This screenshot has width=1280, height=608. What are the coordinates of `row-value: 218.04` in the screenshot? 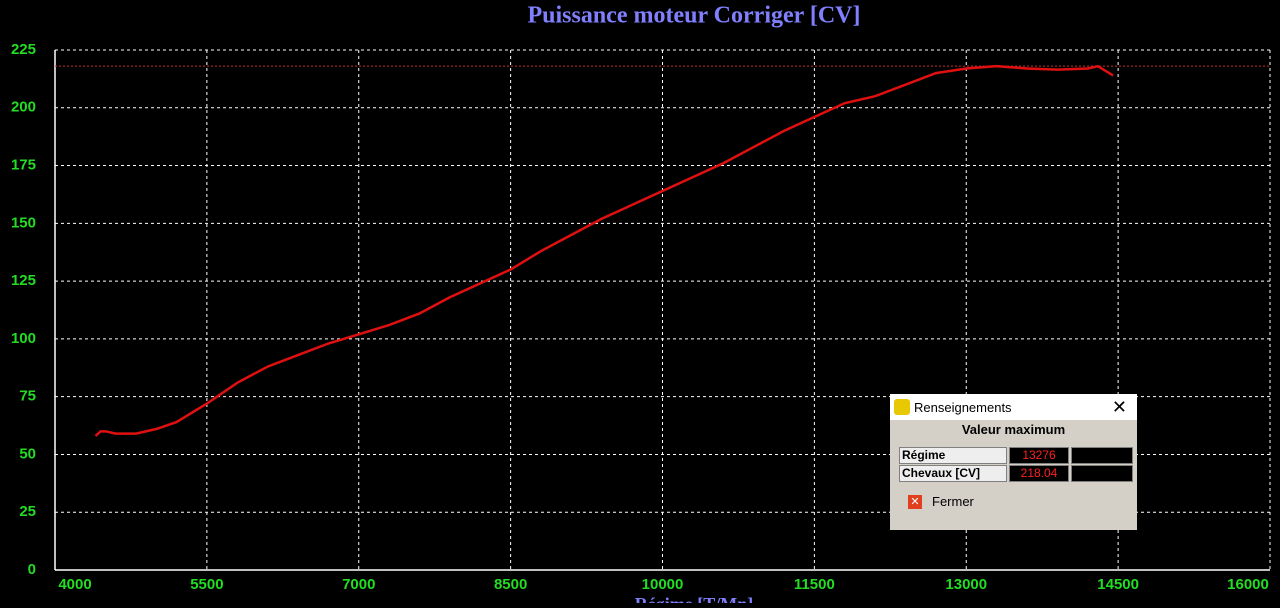 It's located at (1039, 473).